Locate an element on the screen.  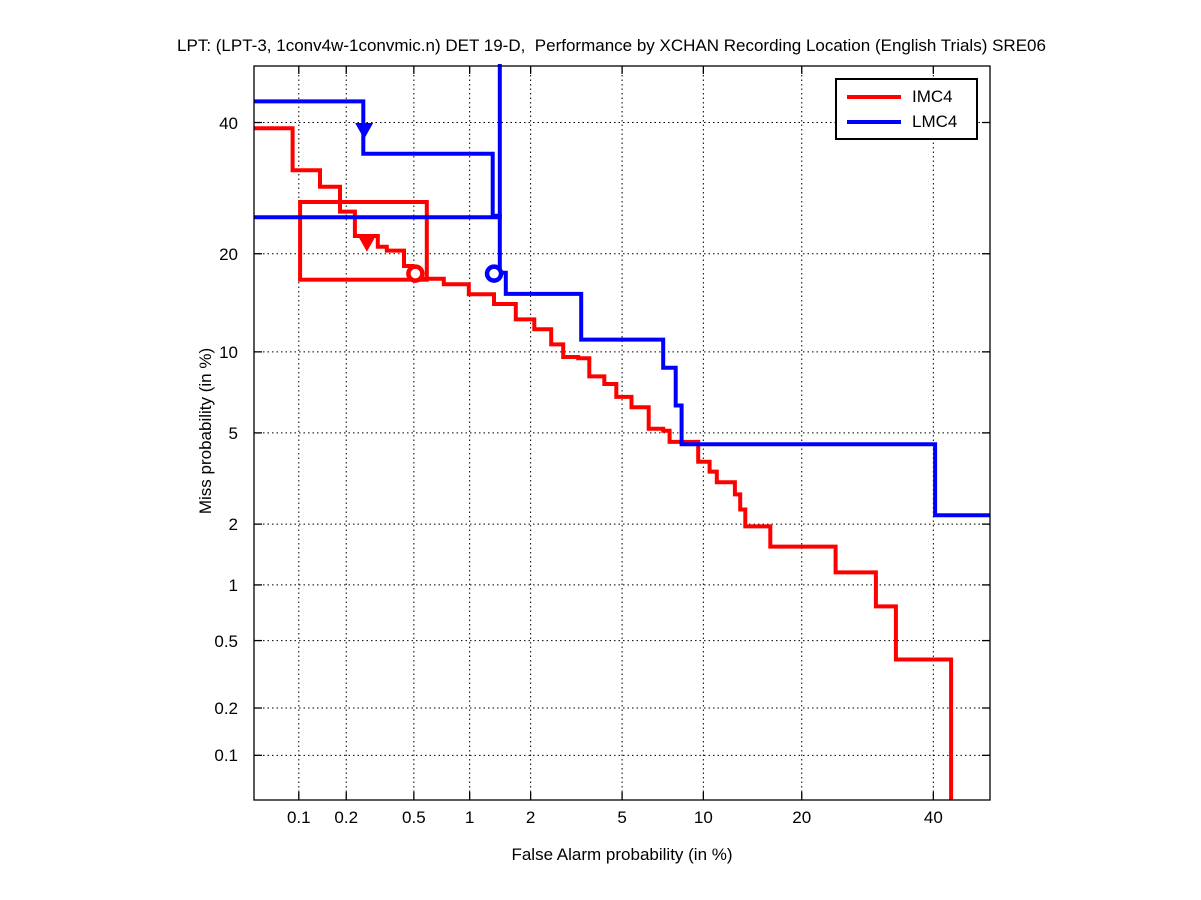
x-tick-label: 0.5 is located at coordinates (414, 817).